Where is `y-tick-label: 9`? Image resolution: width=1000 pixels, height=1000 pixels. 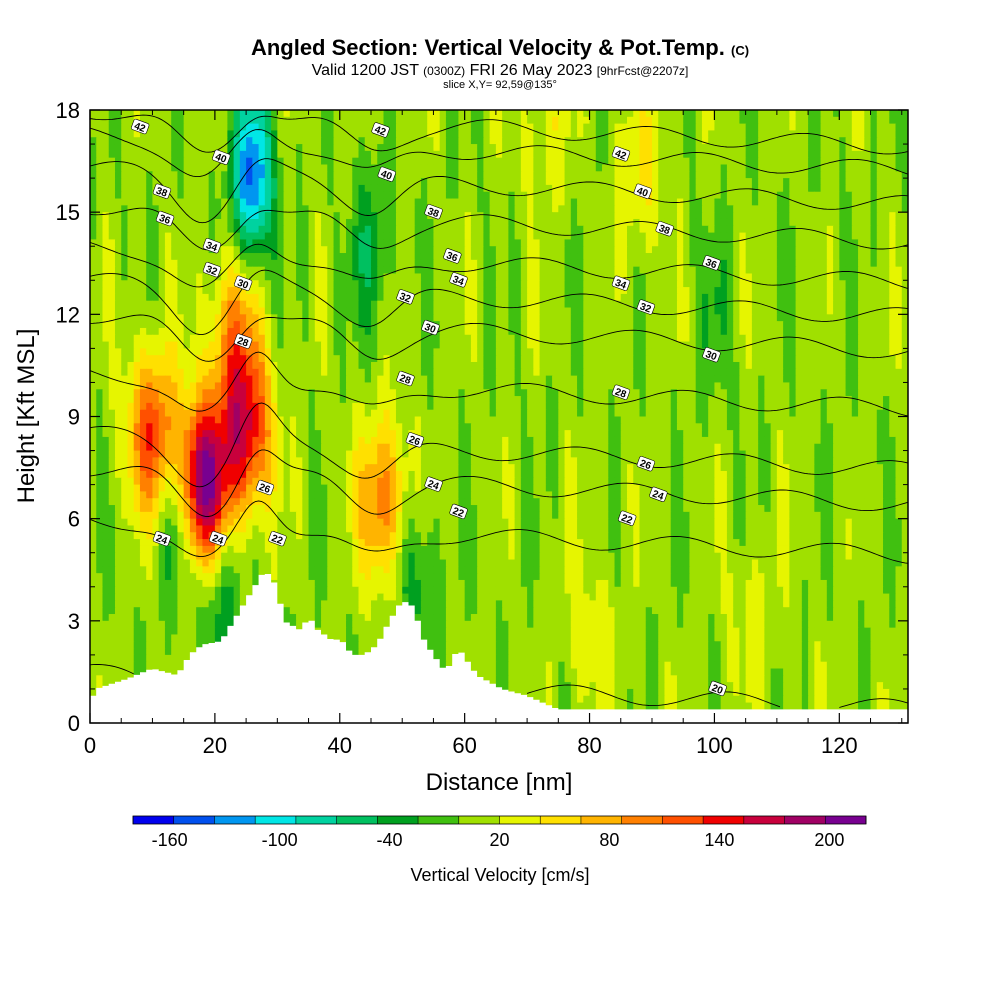
y-tick-label: 9 is located at coordinates (74, 417).